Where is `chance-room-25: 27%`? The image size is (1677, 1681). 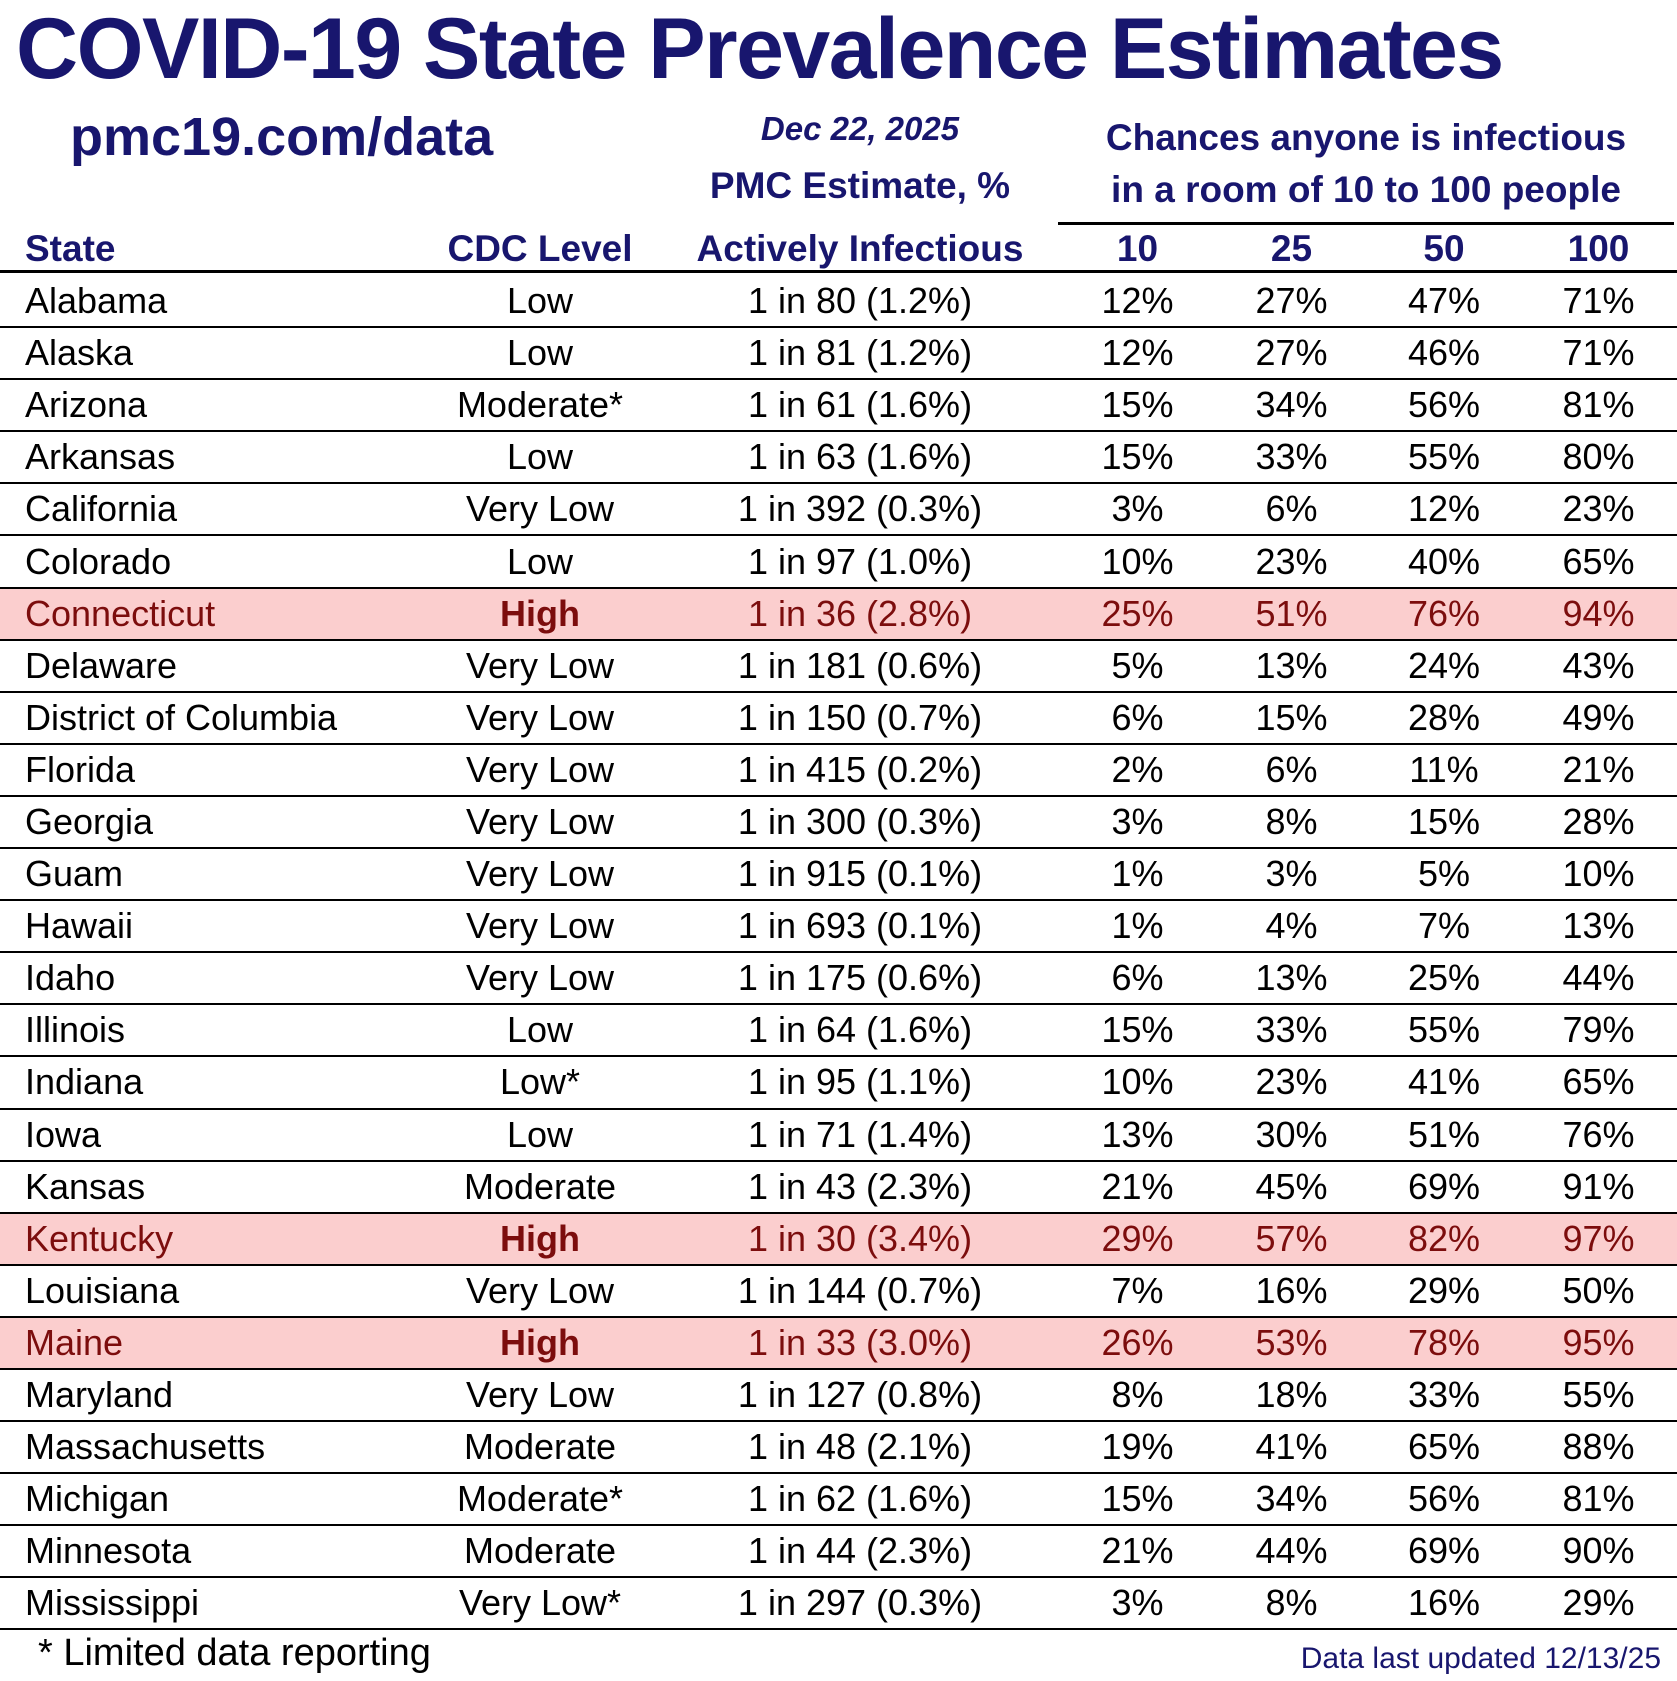 chance-room-25: 27% is located at coordinates (1291, 301).